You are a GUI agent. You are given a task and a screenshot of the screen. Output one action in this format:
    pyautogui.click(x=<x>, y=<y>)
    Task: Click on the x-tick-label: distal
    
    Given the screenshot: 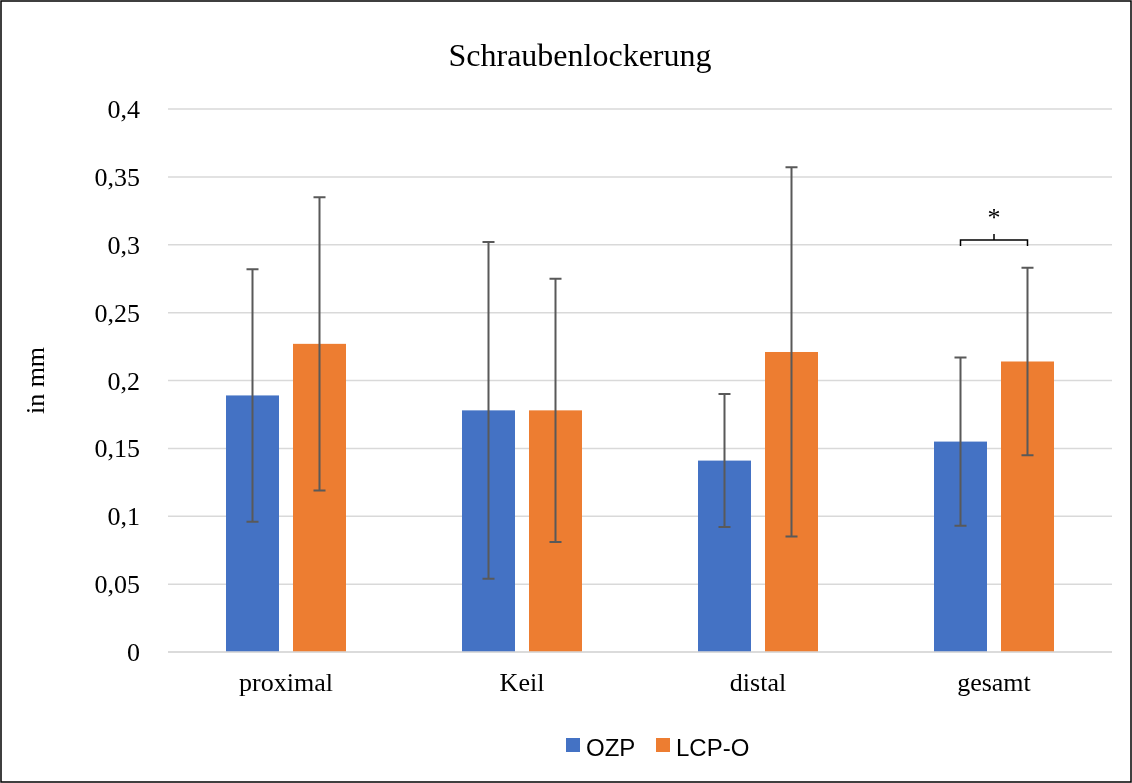 What is the action you would take?
    pyautogui.click(x=758, y=682)
    